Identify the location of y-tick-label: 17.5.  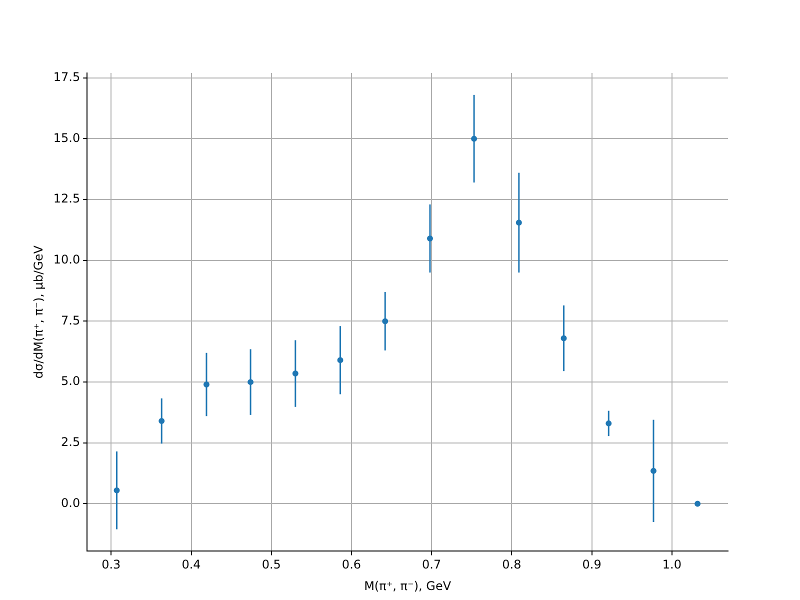
(66, 77).